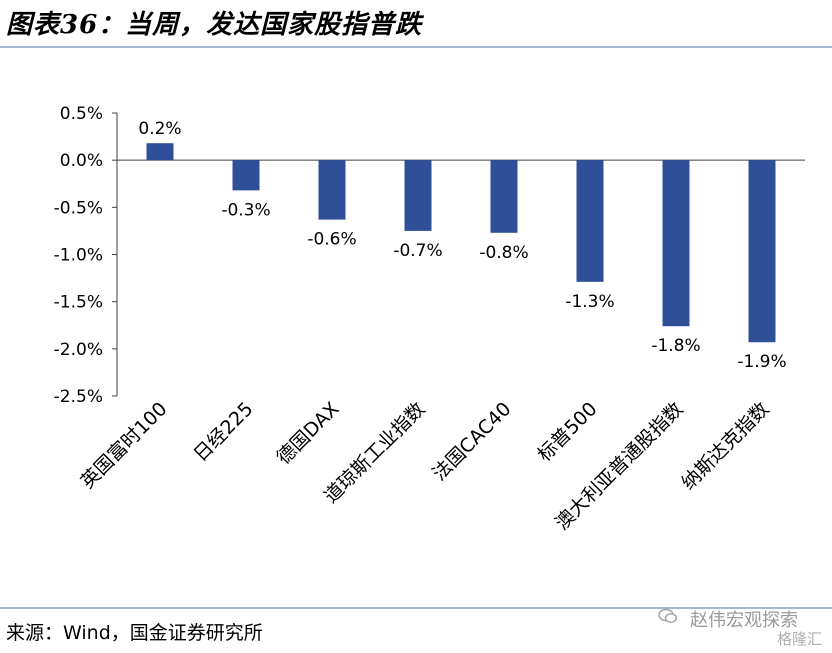 This screenshot has width=832, height=653. Describe the element at coordinates (81, 114) in the screenshot. I see `y-tick-label: 0.5%` at that location.